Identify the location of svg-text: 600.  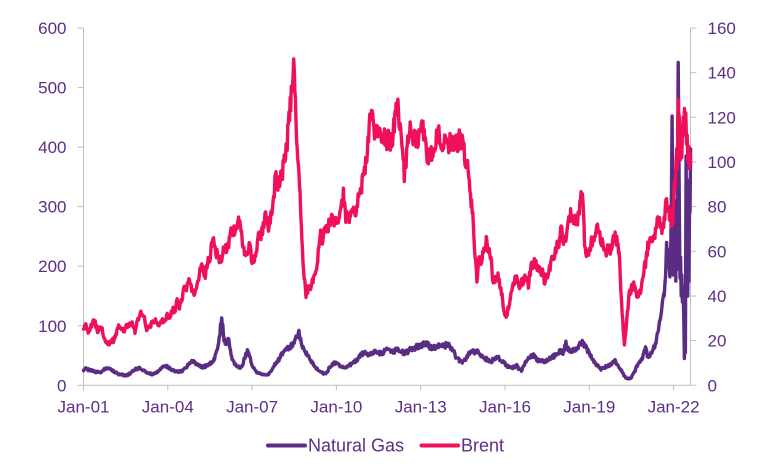
(52, 28).